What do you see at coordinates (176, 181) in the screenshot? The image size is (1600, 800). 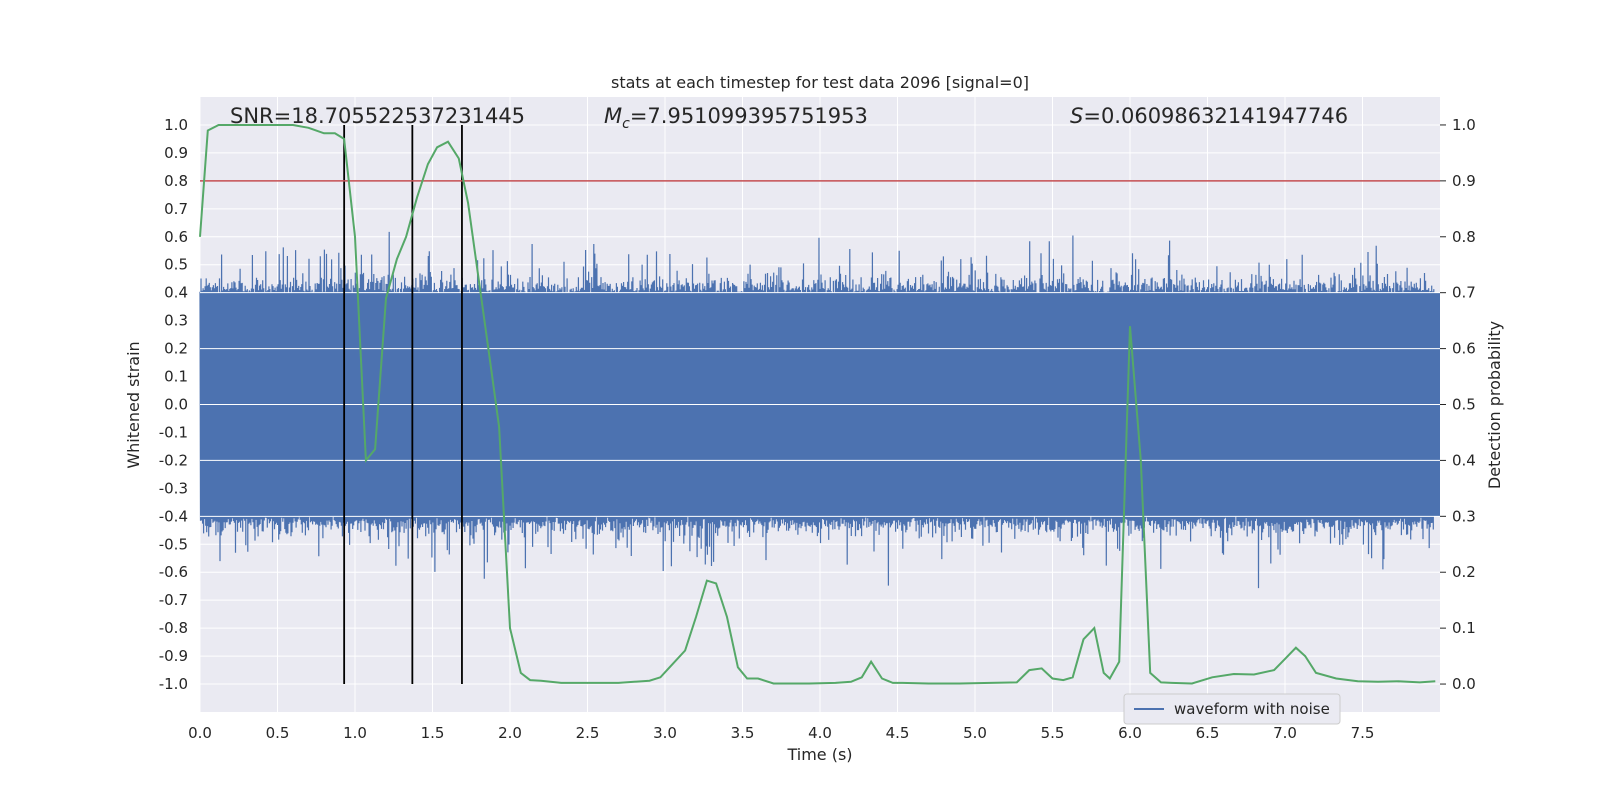 I see `y-left-tick-label: 0.8` at bounding box center [176, 181].